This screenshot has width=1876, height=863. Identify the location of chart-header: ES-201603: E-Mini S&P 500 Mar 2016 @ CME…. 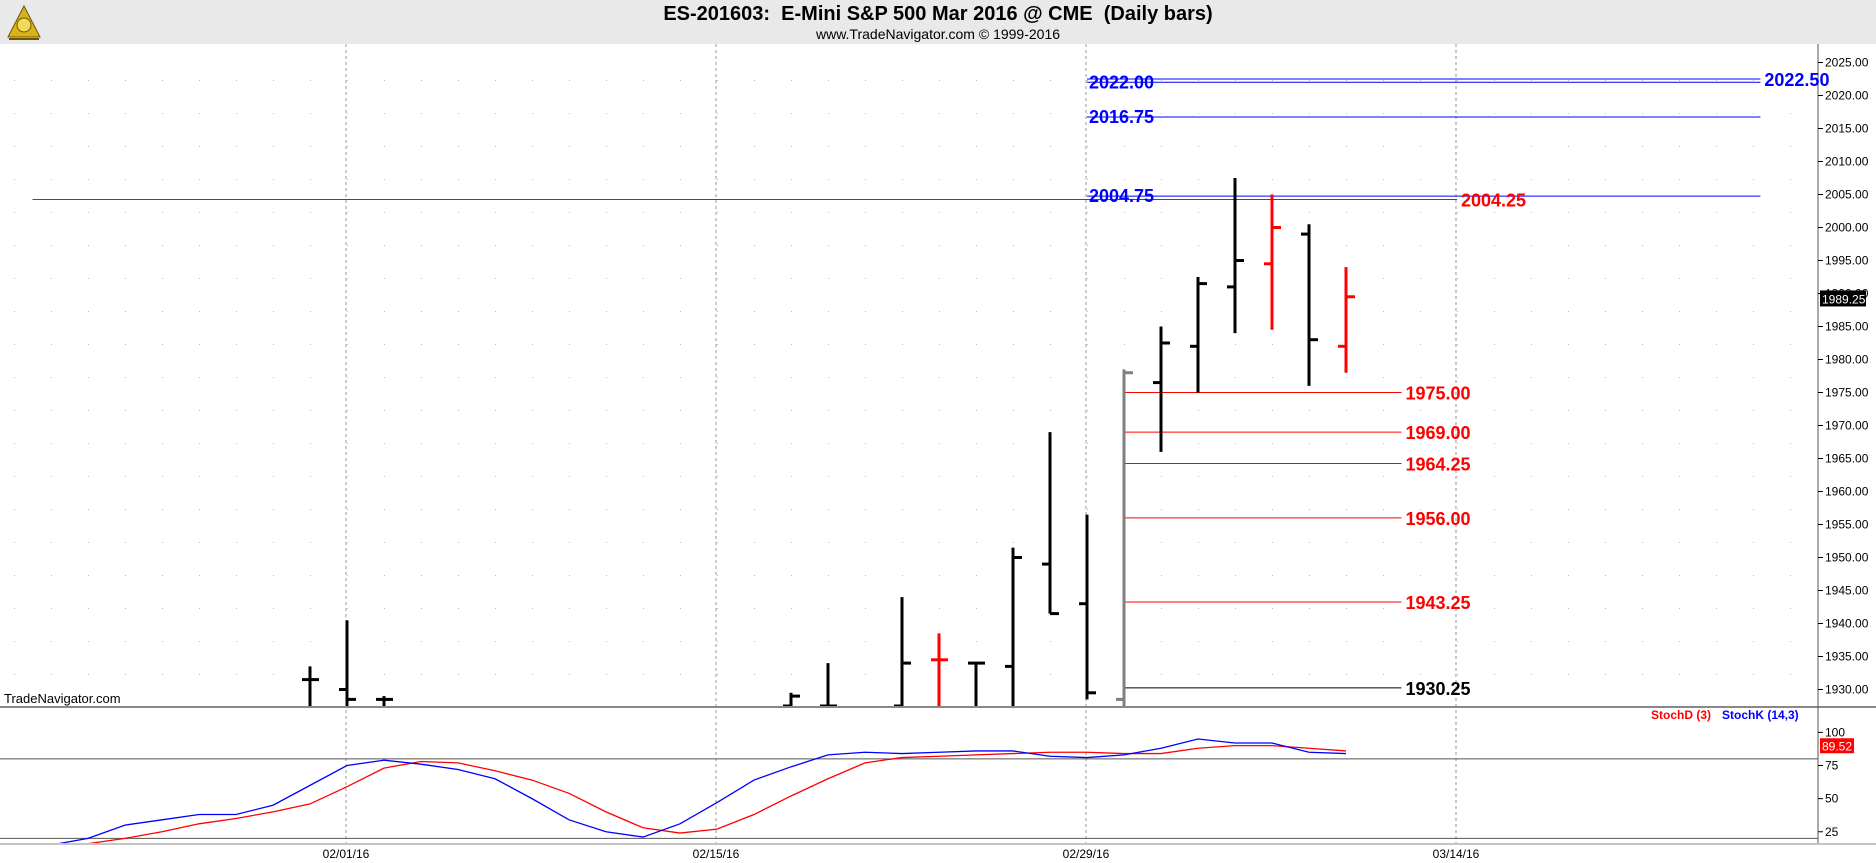
(938, 22).